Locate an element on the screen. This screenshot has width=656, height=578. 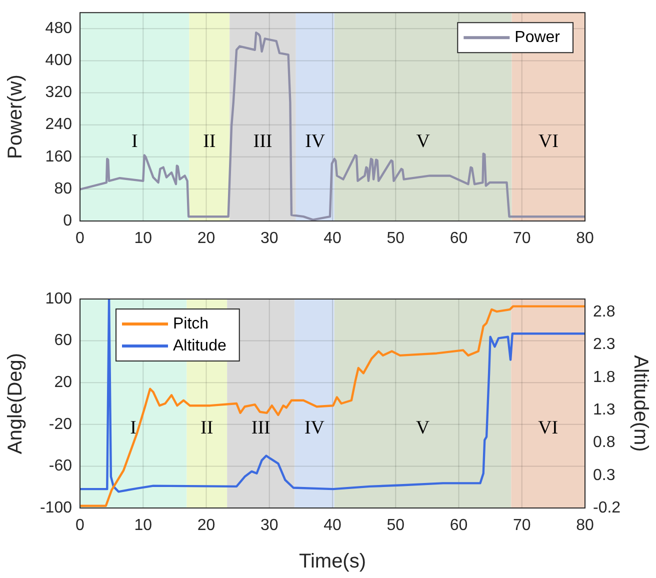
y-axis-title: Power(w) is located at coordinates (15, 117).